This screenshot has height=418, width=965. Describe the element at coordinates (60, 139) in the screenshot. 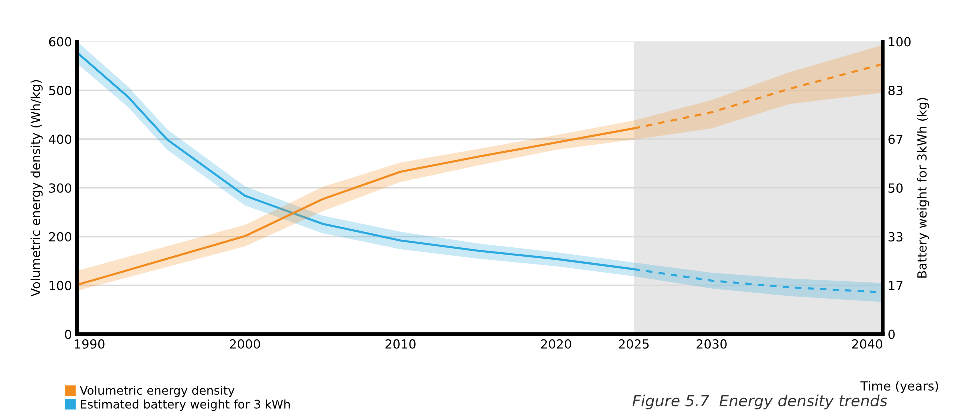

I see `y-tick-label: 400` at that location.